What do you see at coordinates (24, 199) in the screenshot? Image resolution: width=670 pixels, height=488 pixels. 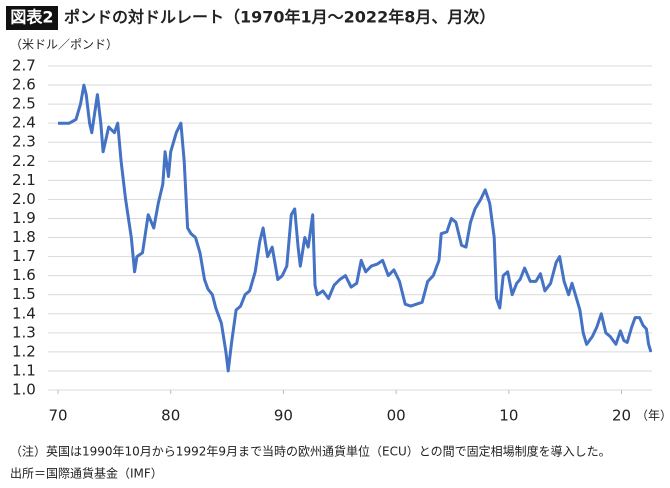 I see `y-tick-label: 2.0` at bounding box center [24, 199].